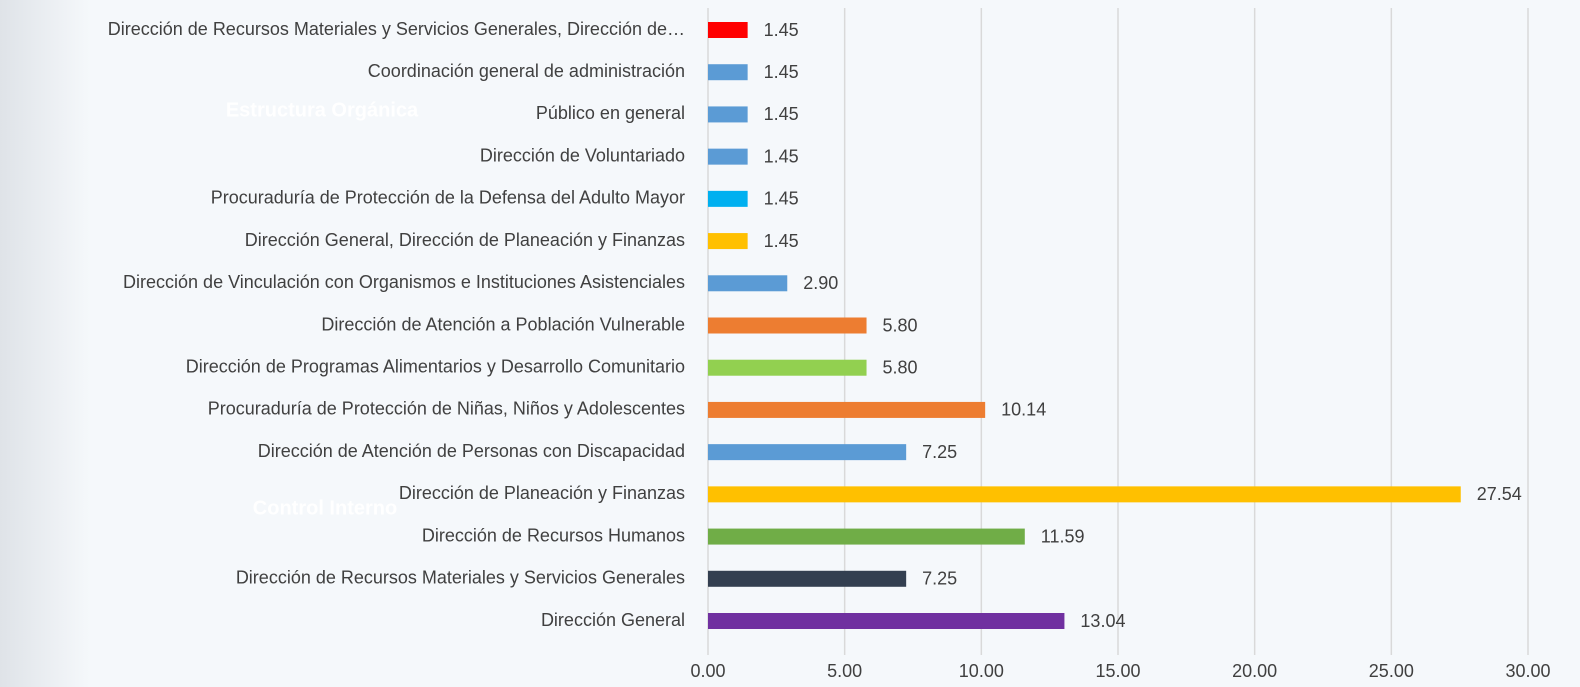 This screenshot has width=1580, height=687. I want to click on x-tick-label: 10.00, so click(981, 671).